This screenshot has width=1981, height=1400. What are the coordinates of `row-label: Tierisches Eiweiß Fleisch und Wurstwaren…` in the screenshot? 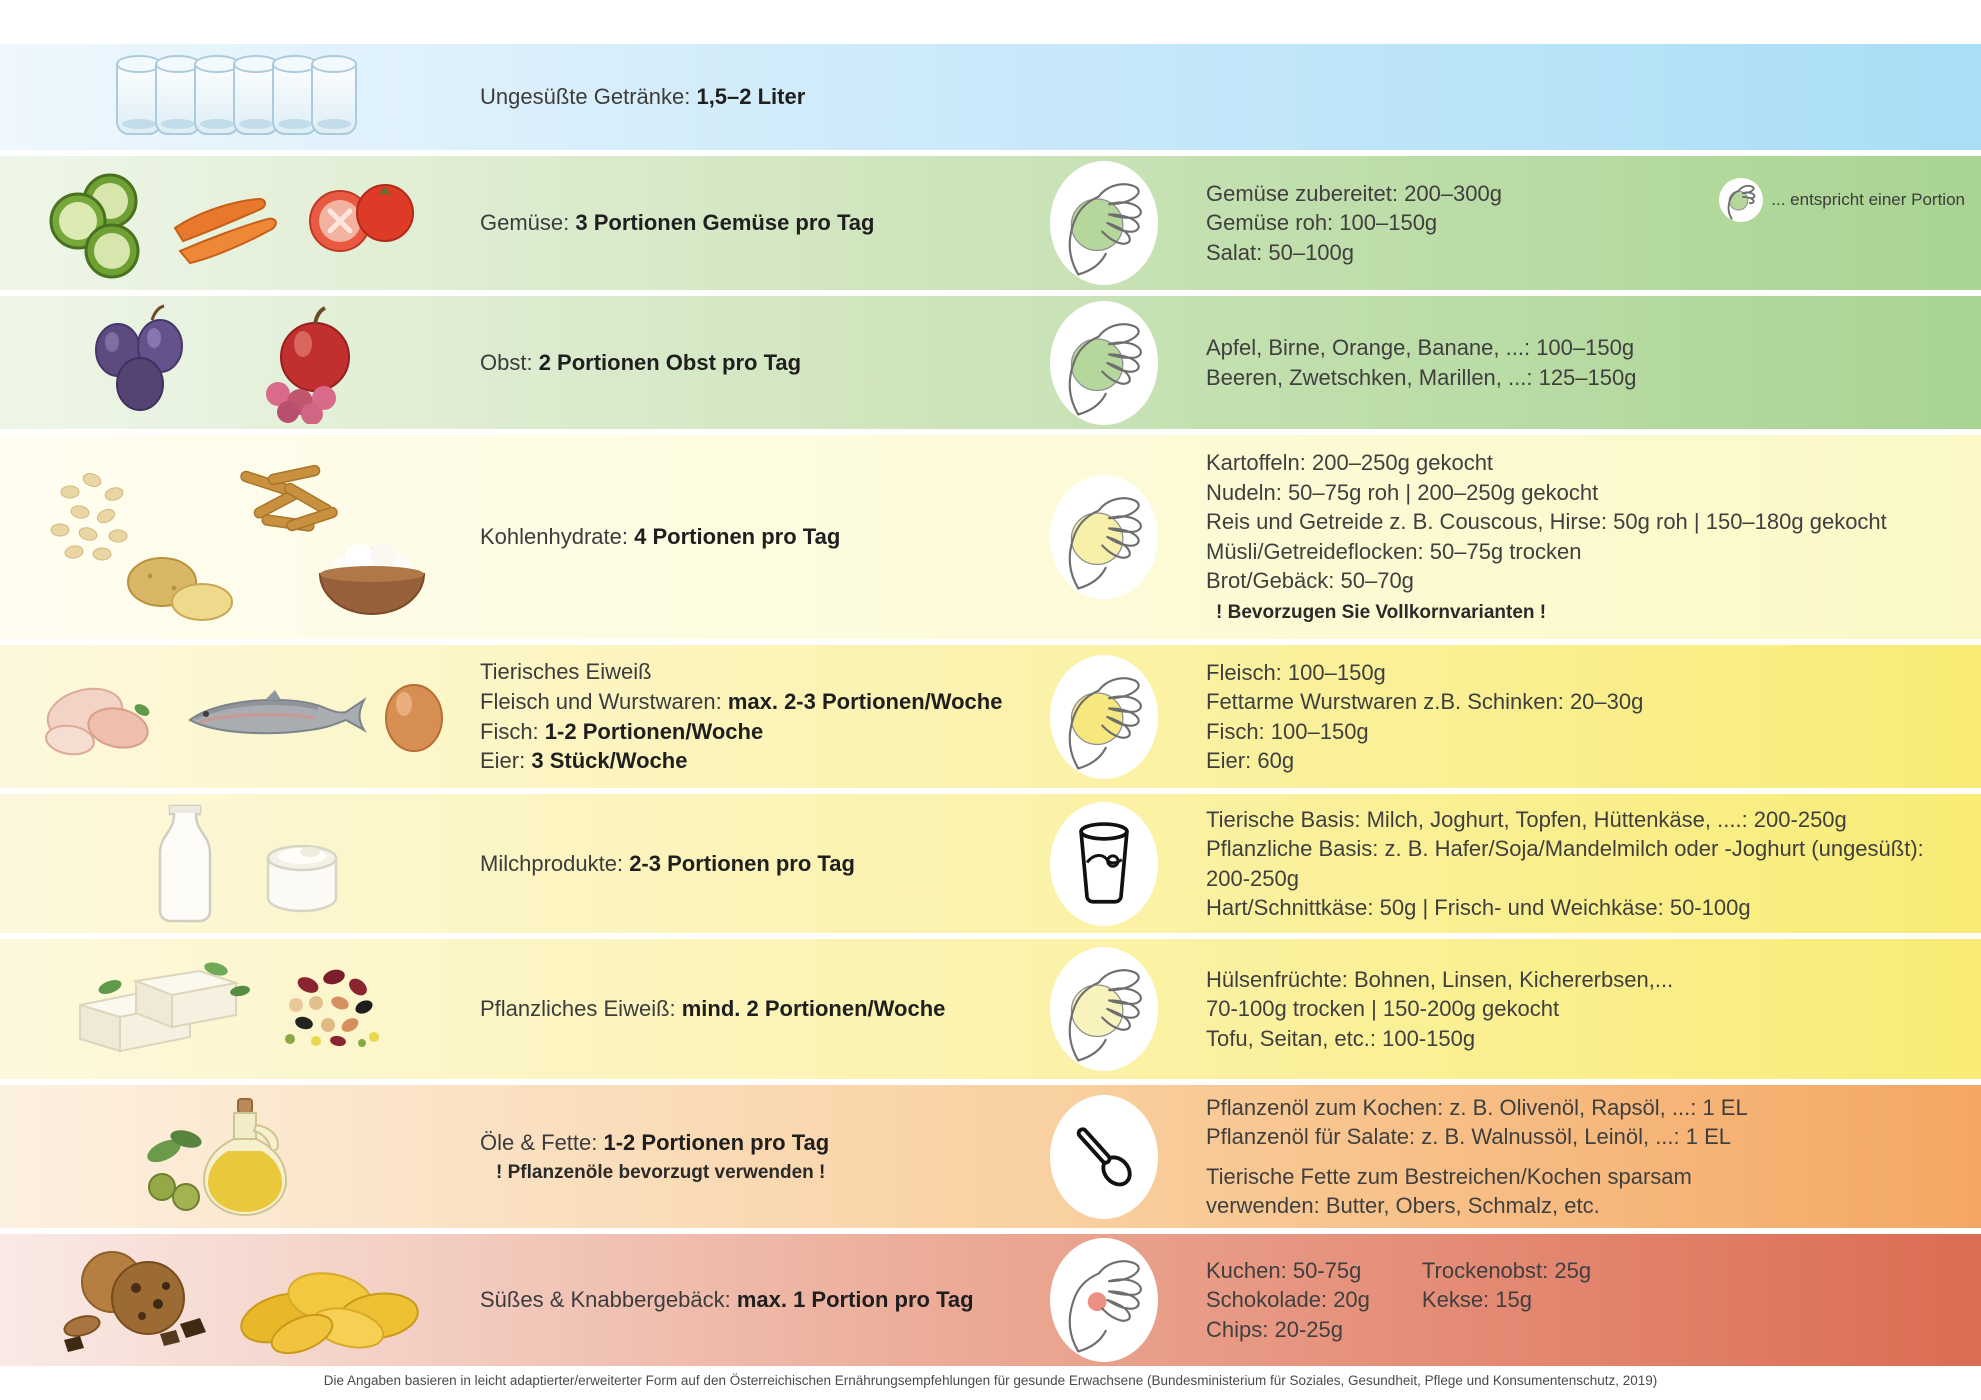 It's located at (759, 716).